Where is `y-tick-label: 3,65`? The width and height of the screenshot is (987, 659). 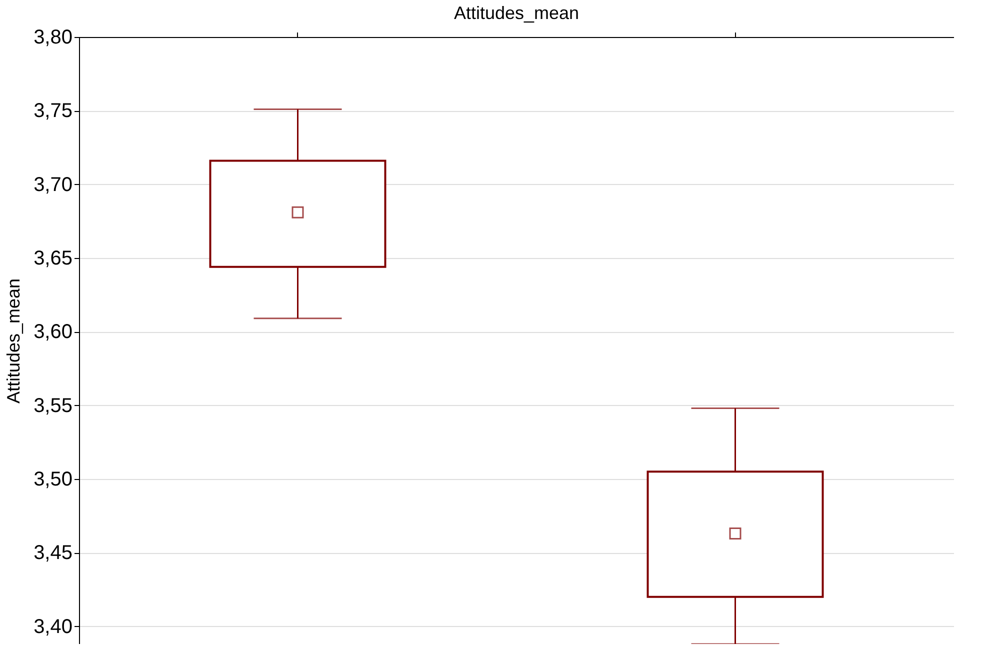 y-tick-label: 3,65 is located at coordinates (53, 258).